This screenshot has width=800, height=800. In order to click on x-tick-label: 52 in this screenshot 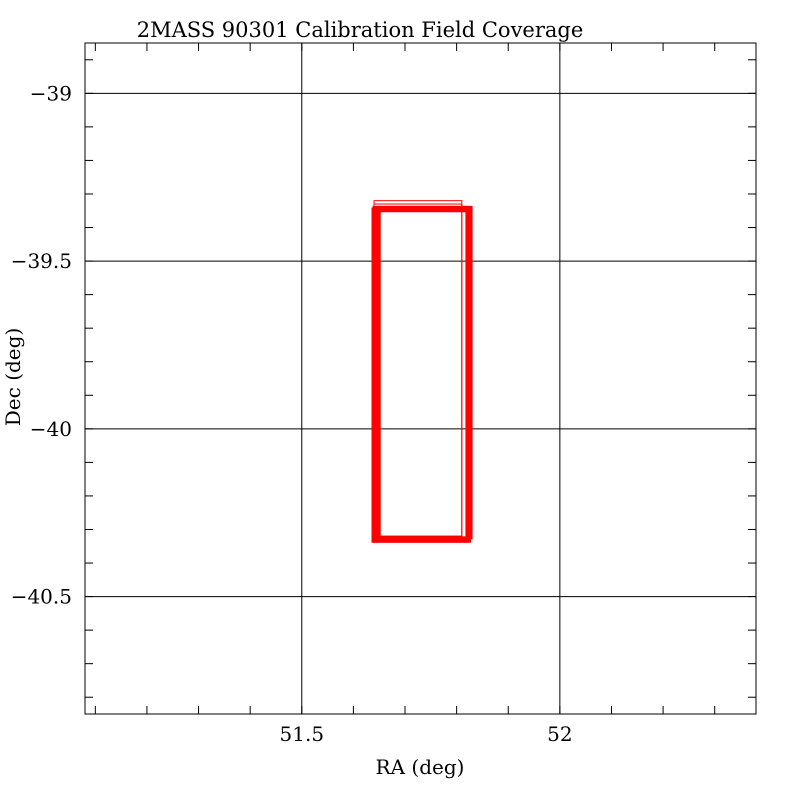, I will do `click(559, 734)`.